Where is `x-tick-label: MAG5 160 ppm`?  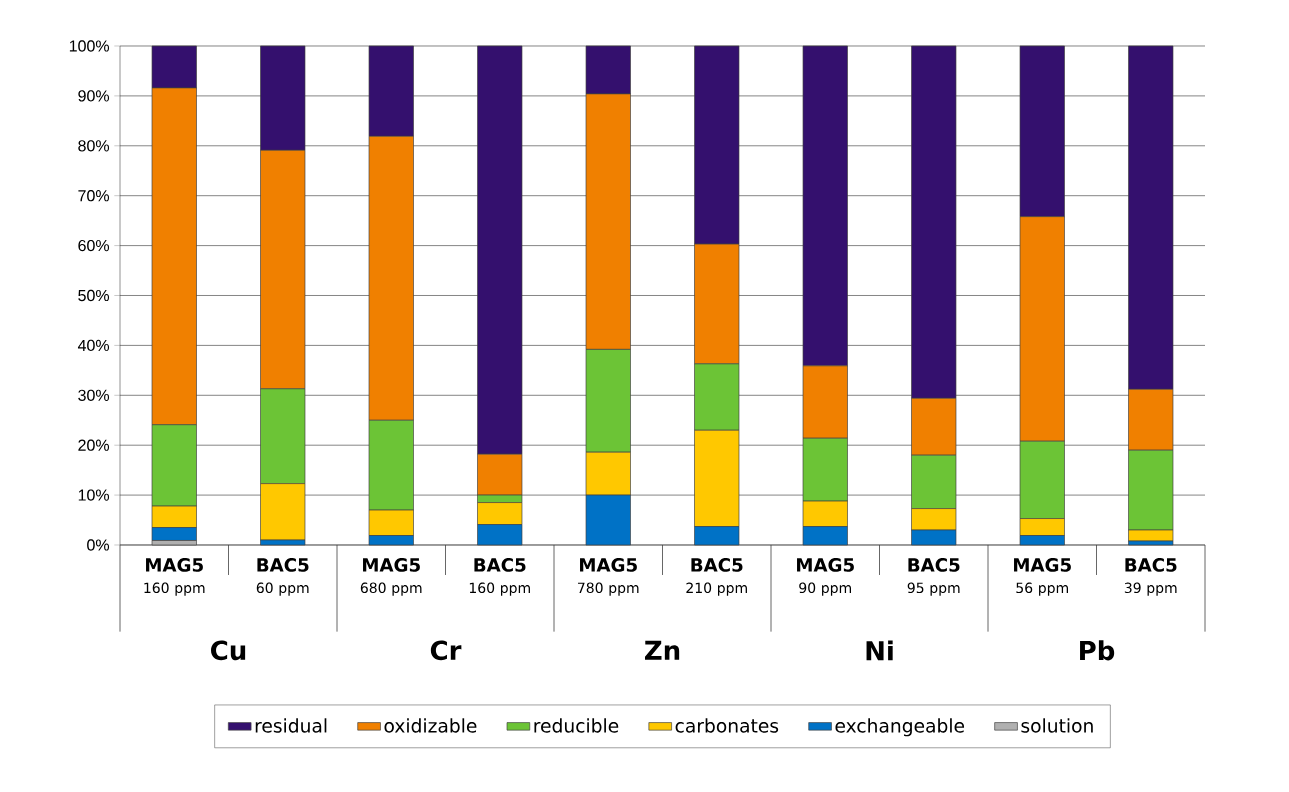
x-tick-label: MAG5 160 ppm is located at coordinates (174, 577).